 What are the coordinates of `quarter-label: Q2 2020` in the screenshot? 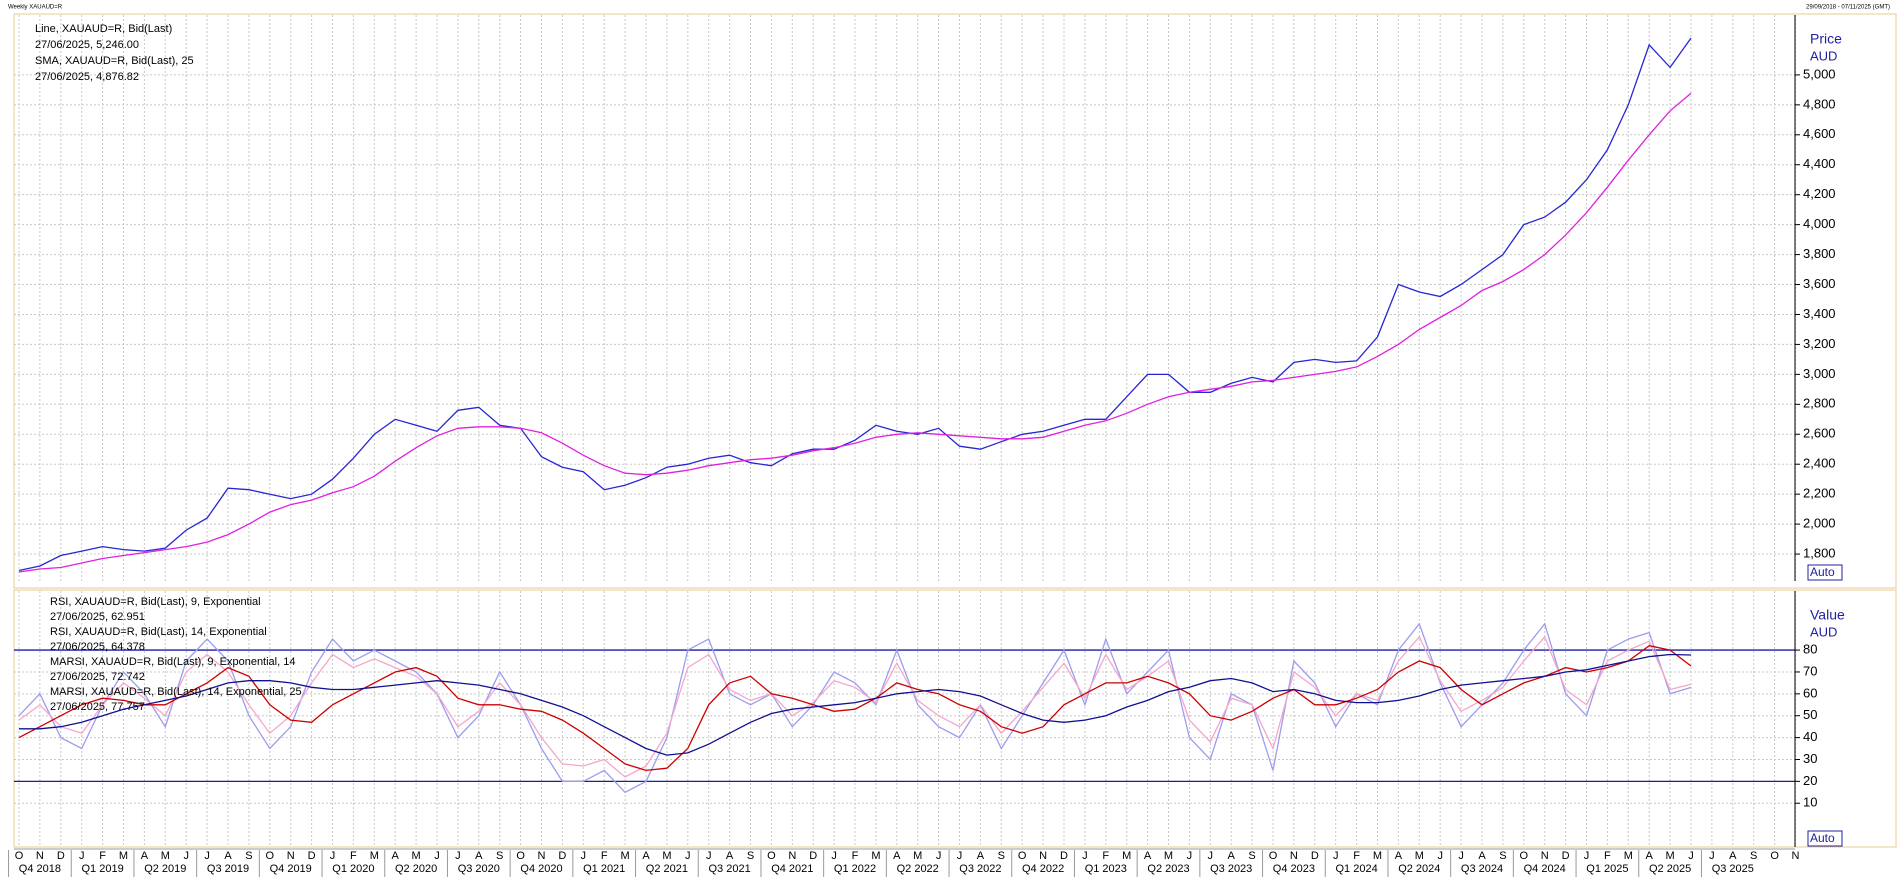 It's located at (416, 869).